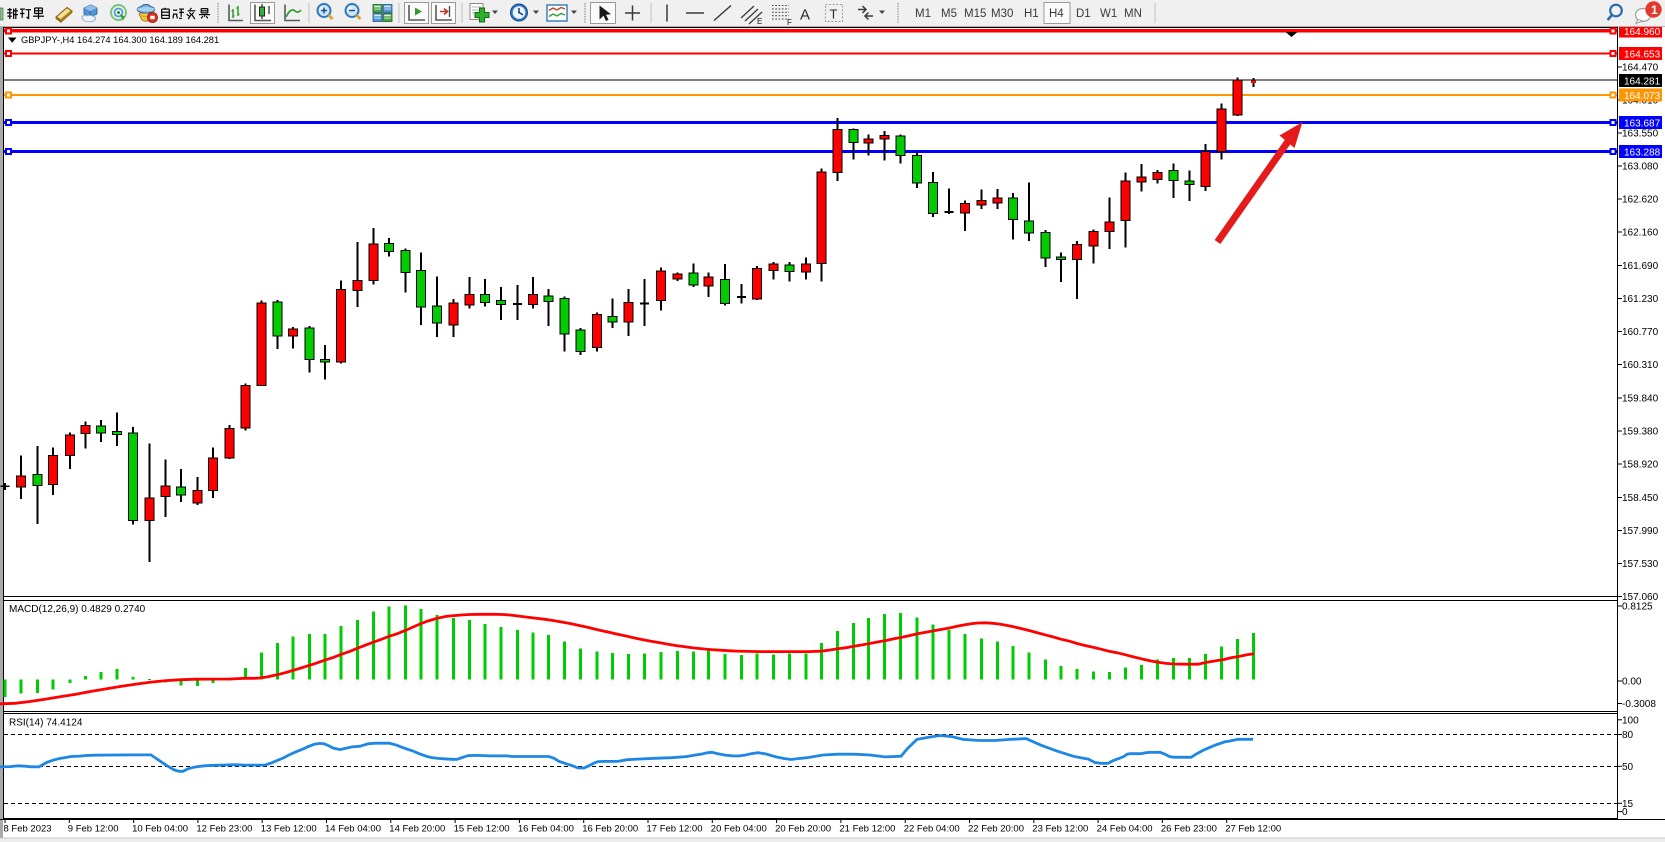 This screenshot has height=842, width=1665. Describe the element at coordinates (675, 829) in the screenshot. I see `svg-text: 17 Feb 12:00` at that location.